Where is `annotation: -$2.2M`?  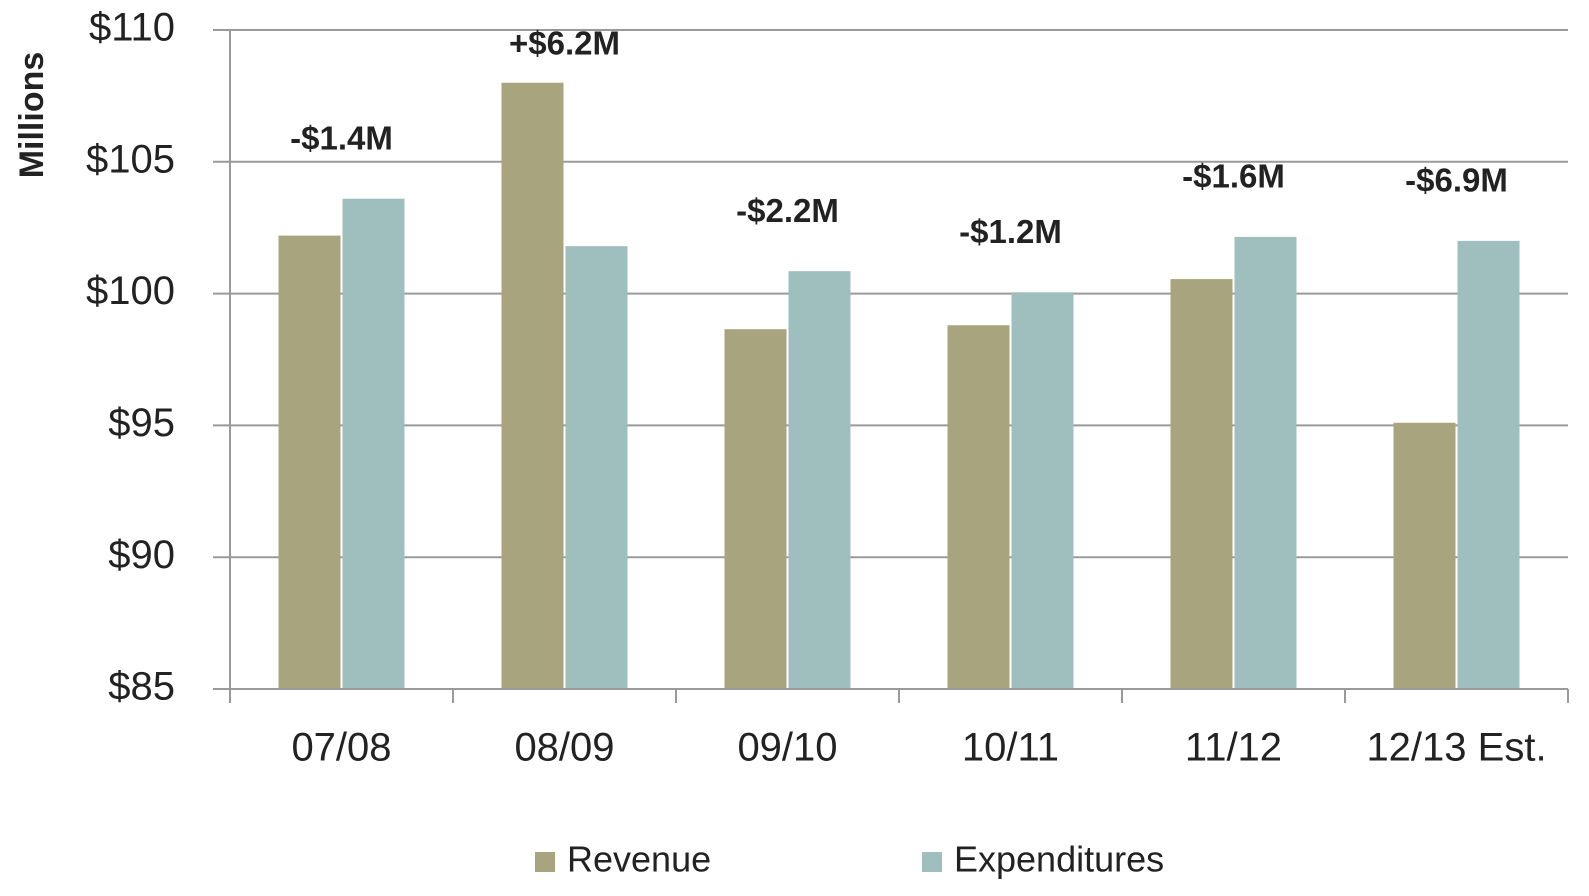
annotation: -$2.2M is located at coordinates (787, 210).